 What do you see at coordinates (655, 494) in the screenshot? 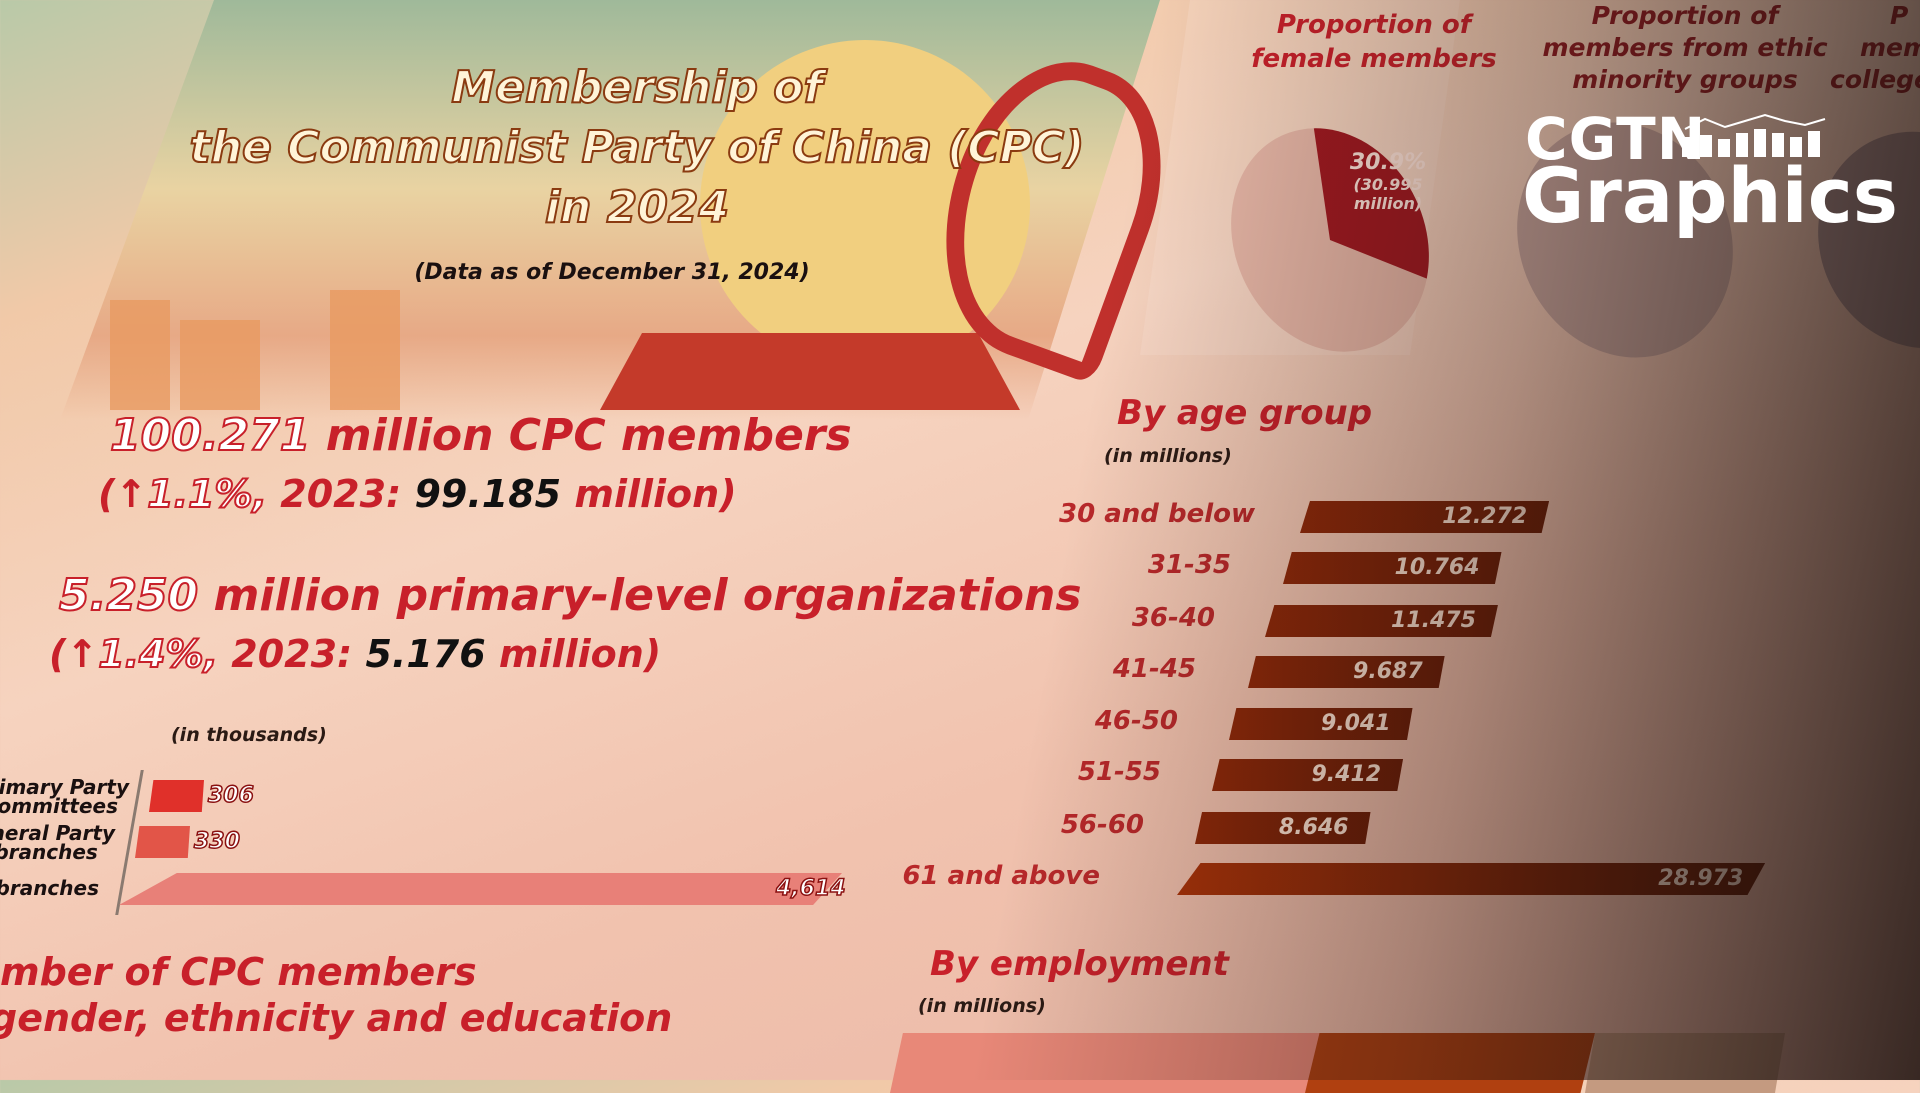
I see `members-unit: million)` at bounding box center [655, 494].